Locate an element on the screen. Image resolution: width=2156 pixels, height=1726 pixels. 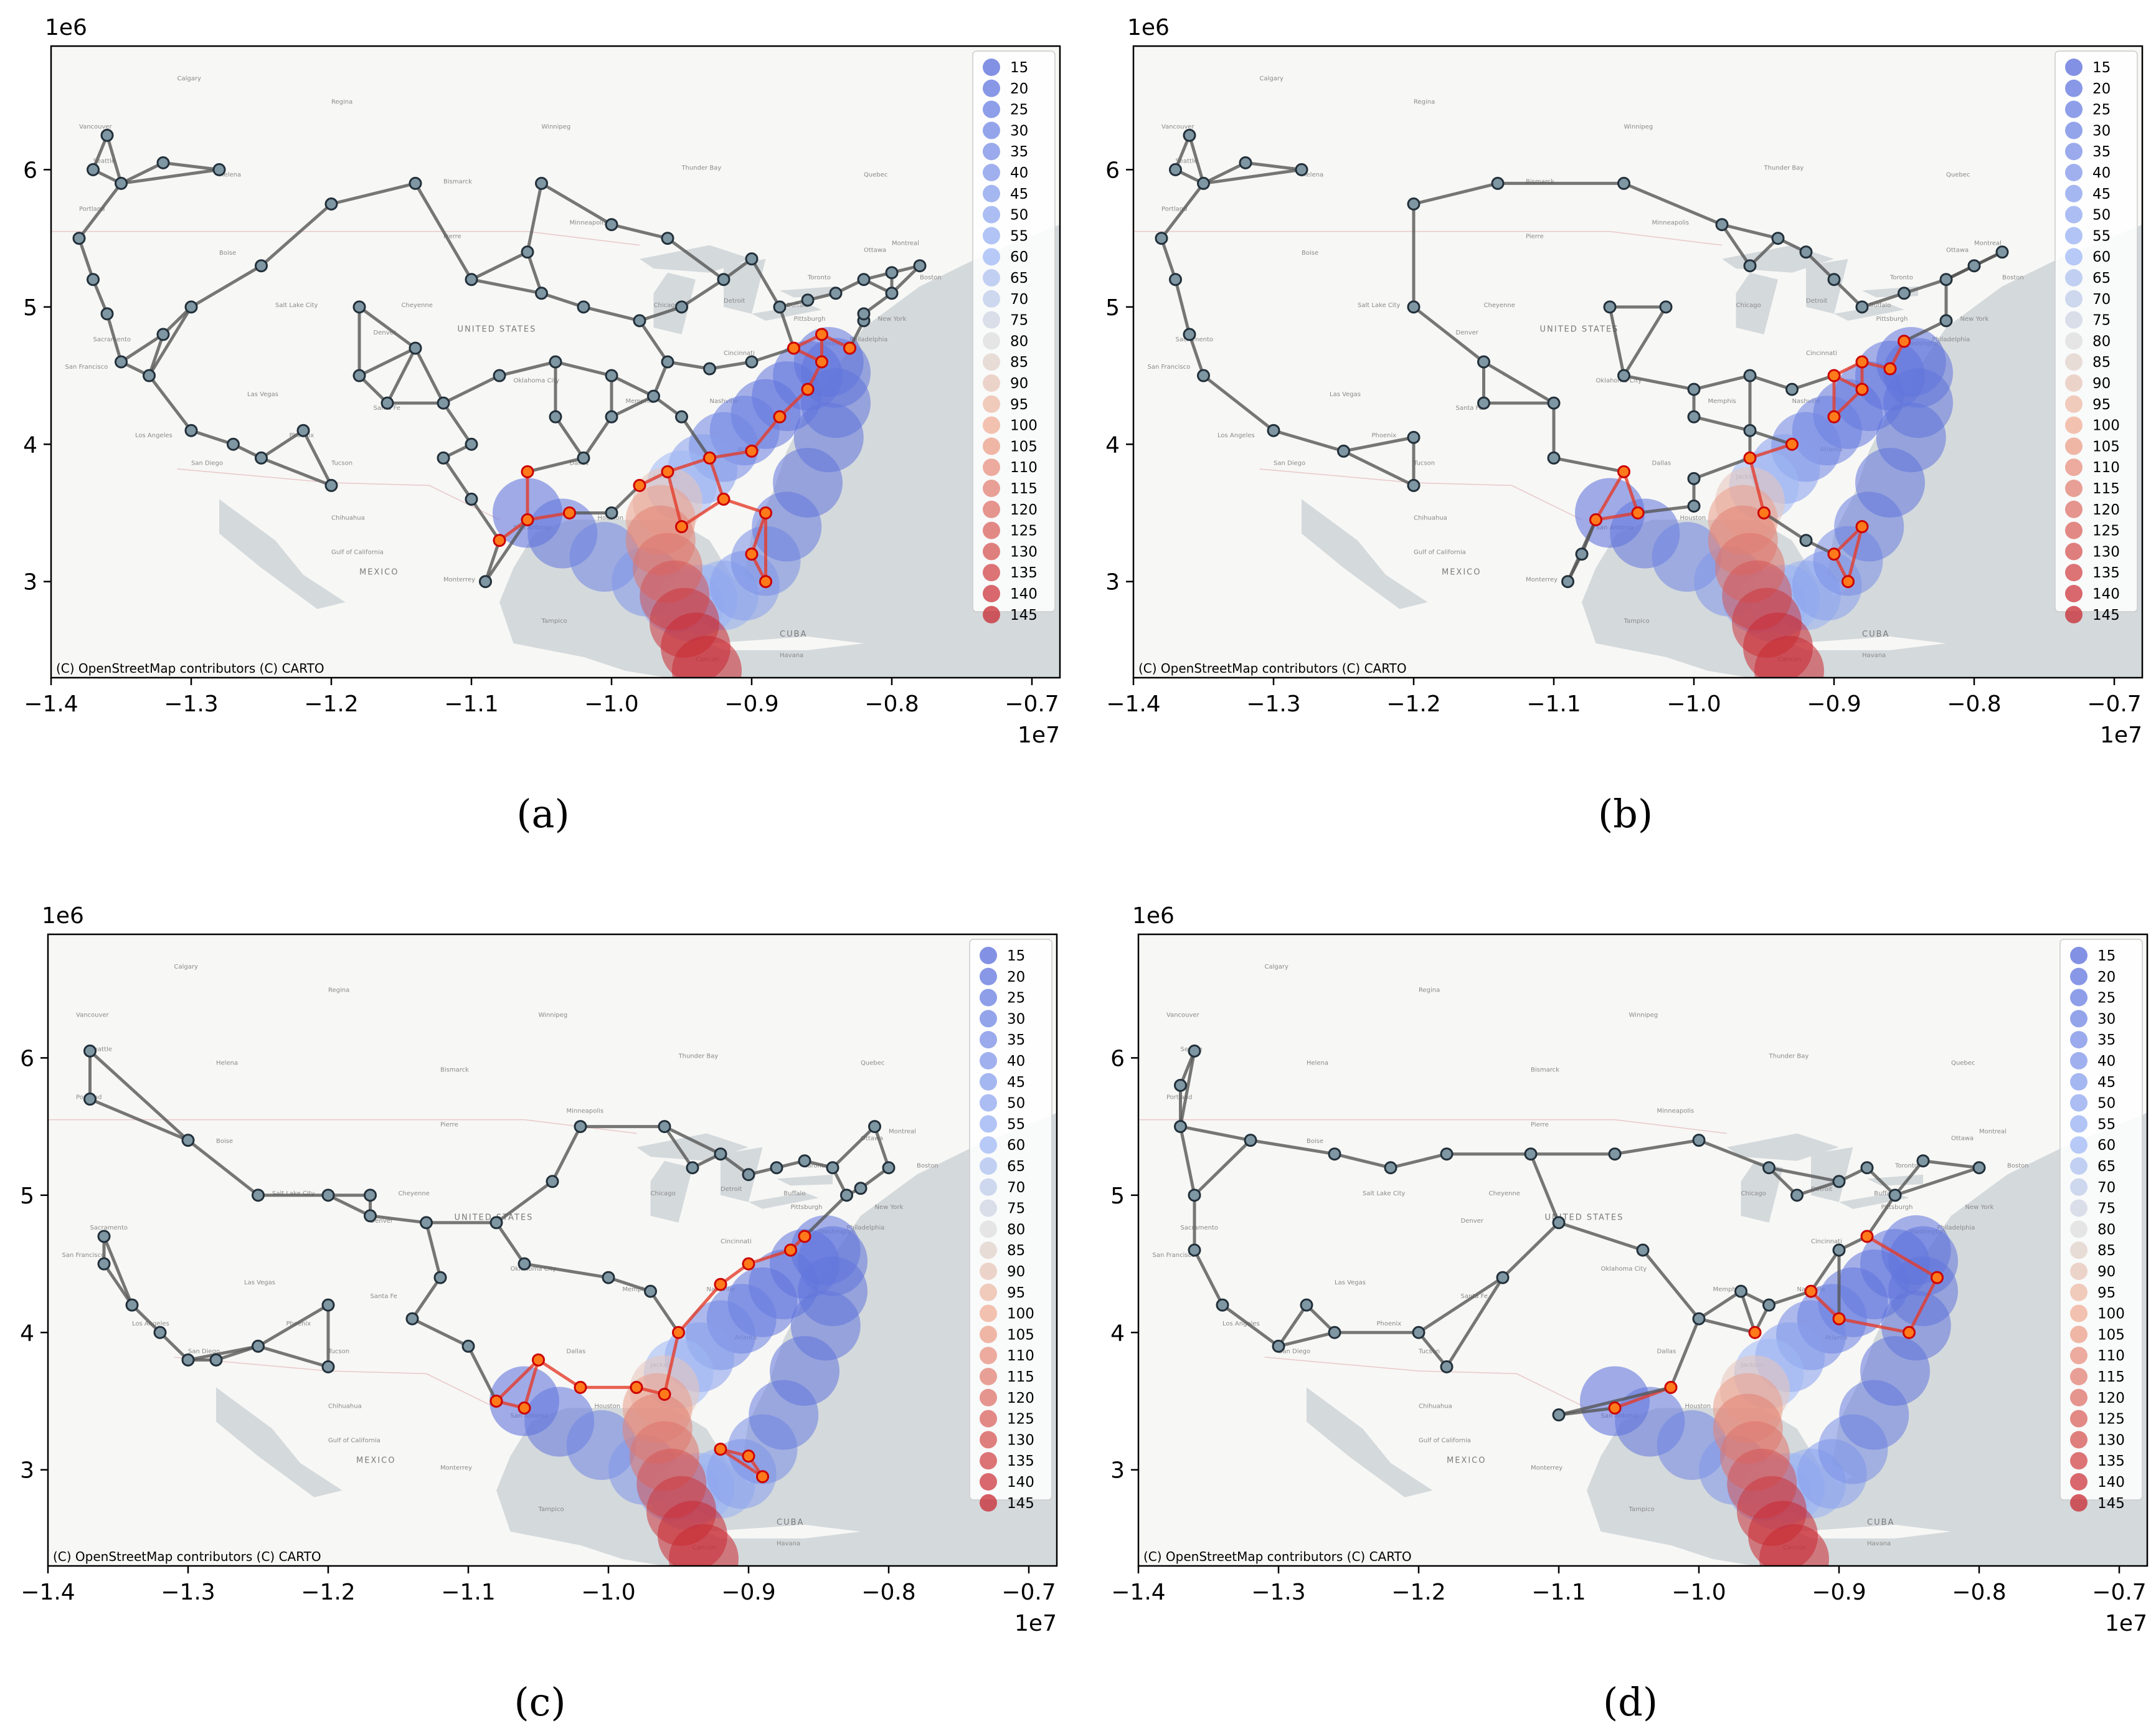
hurricane-track-marker is located at coordinates (1789, 656).